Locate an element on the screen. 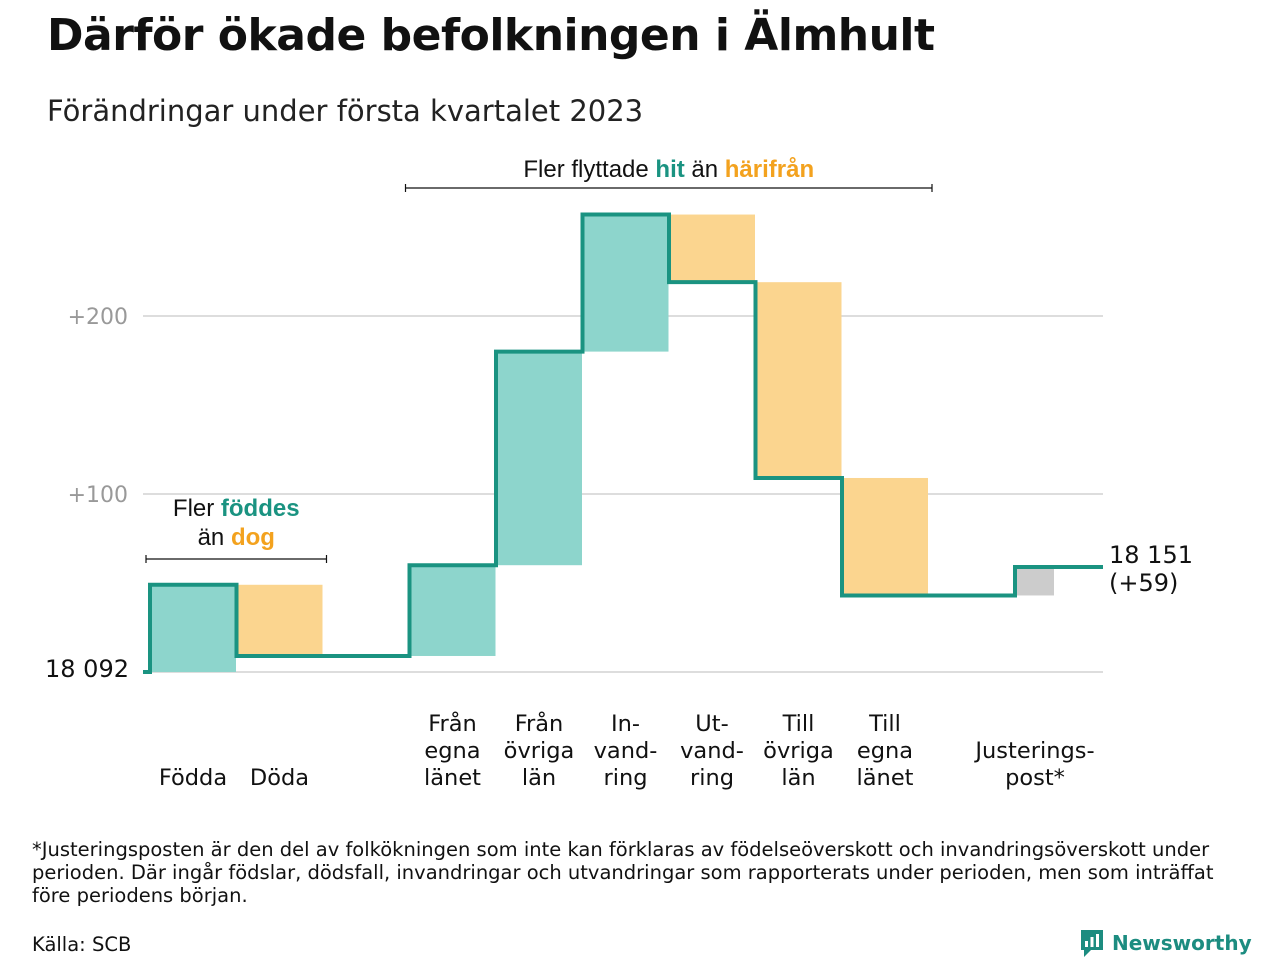  end-change-label: (+59) is located at coordinates (1143, 583).